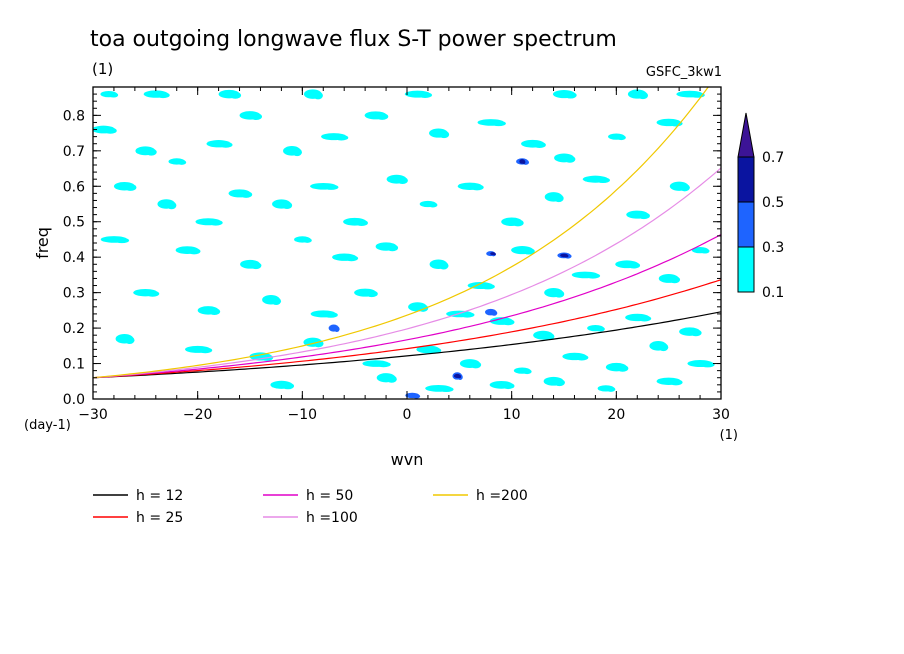 The width and height of the screenshot is (904, 654). I want to click on y-tick-label: 0.2, so click(74, 329).